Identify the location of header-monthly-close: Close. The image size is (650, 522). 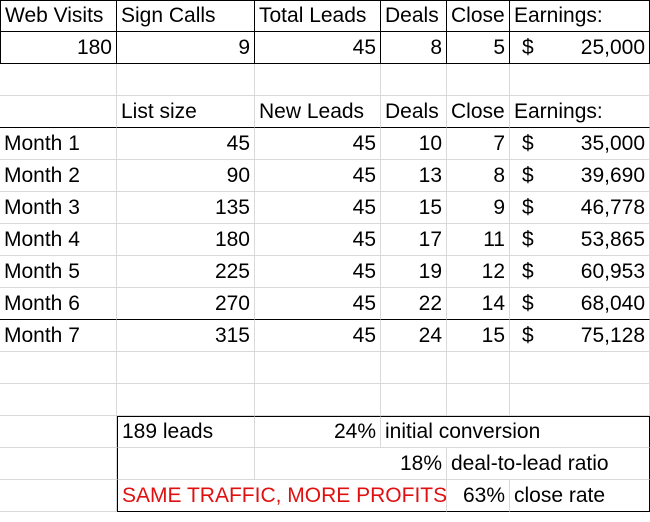
(478, 112).